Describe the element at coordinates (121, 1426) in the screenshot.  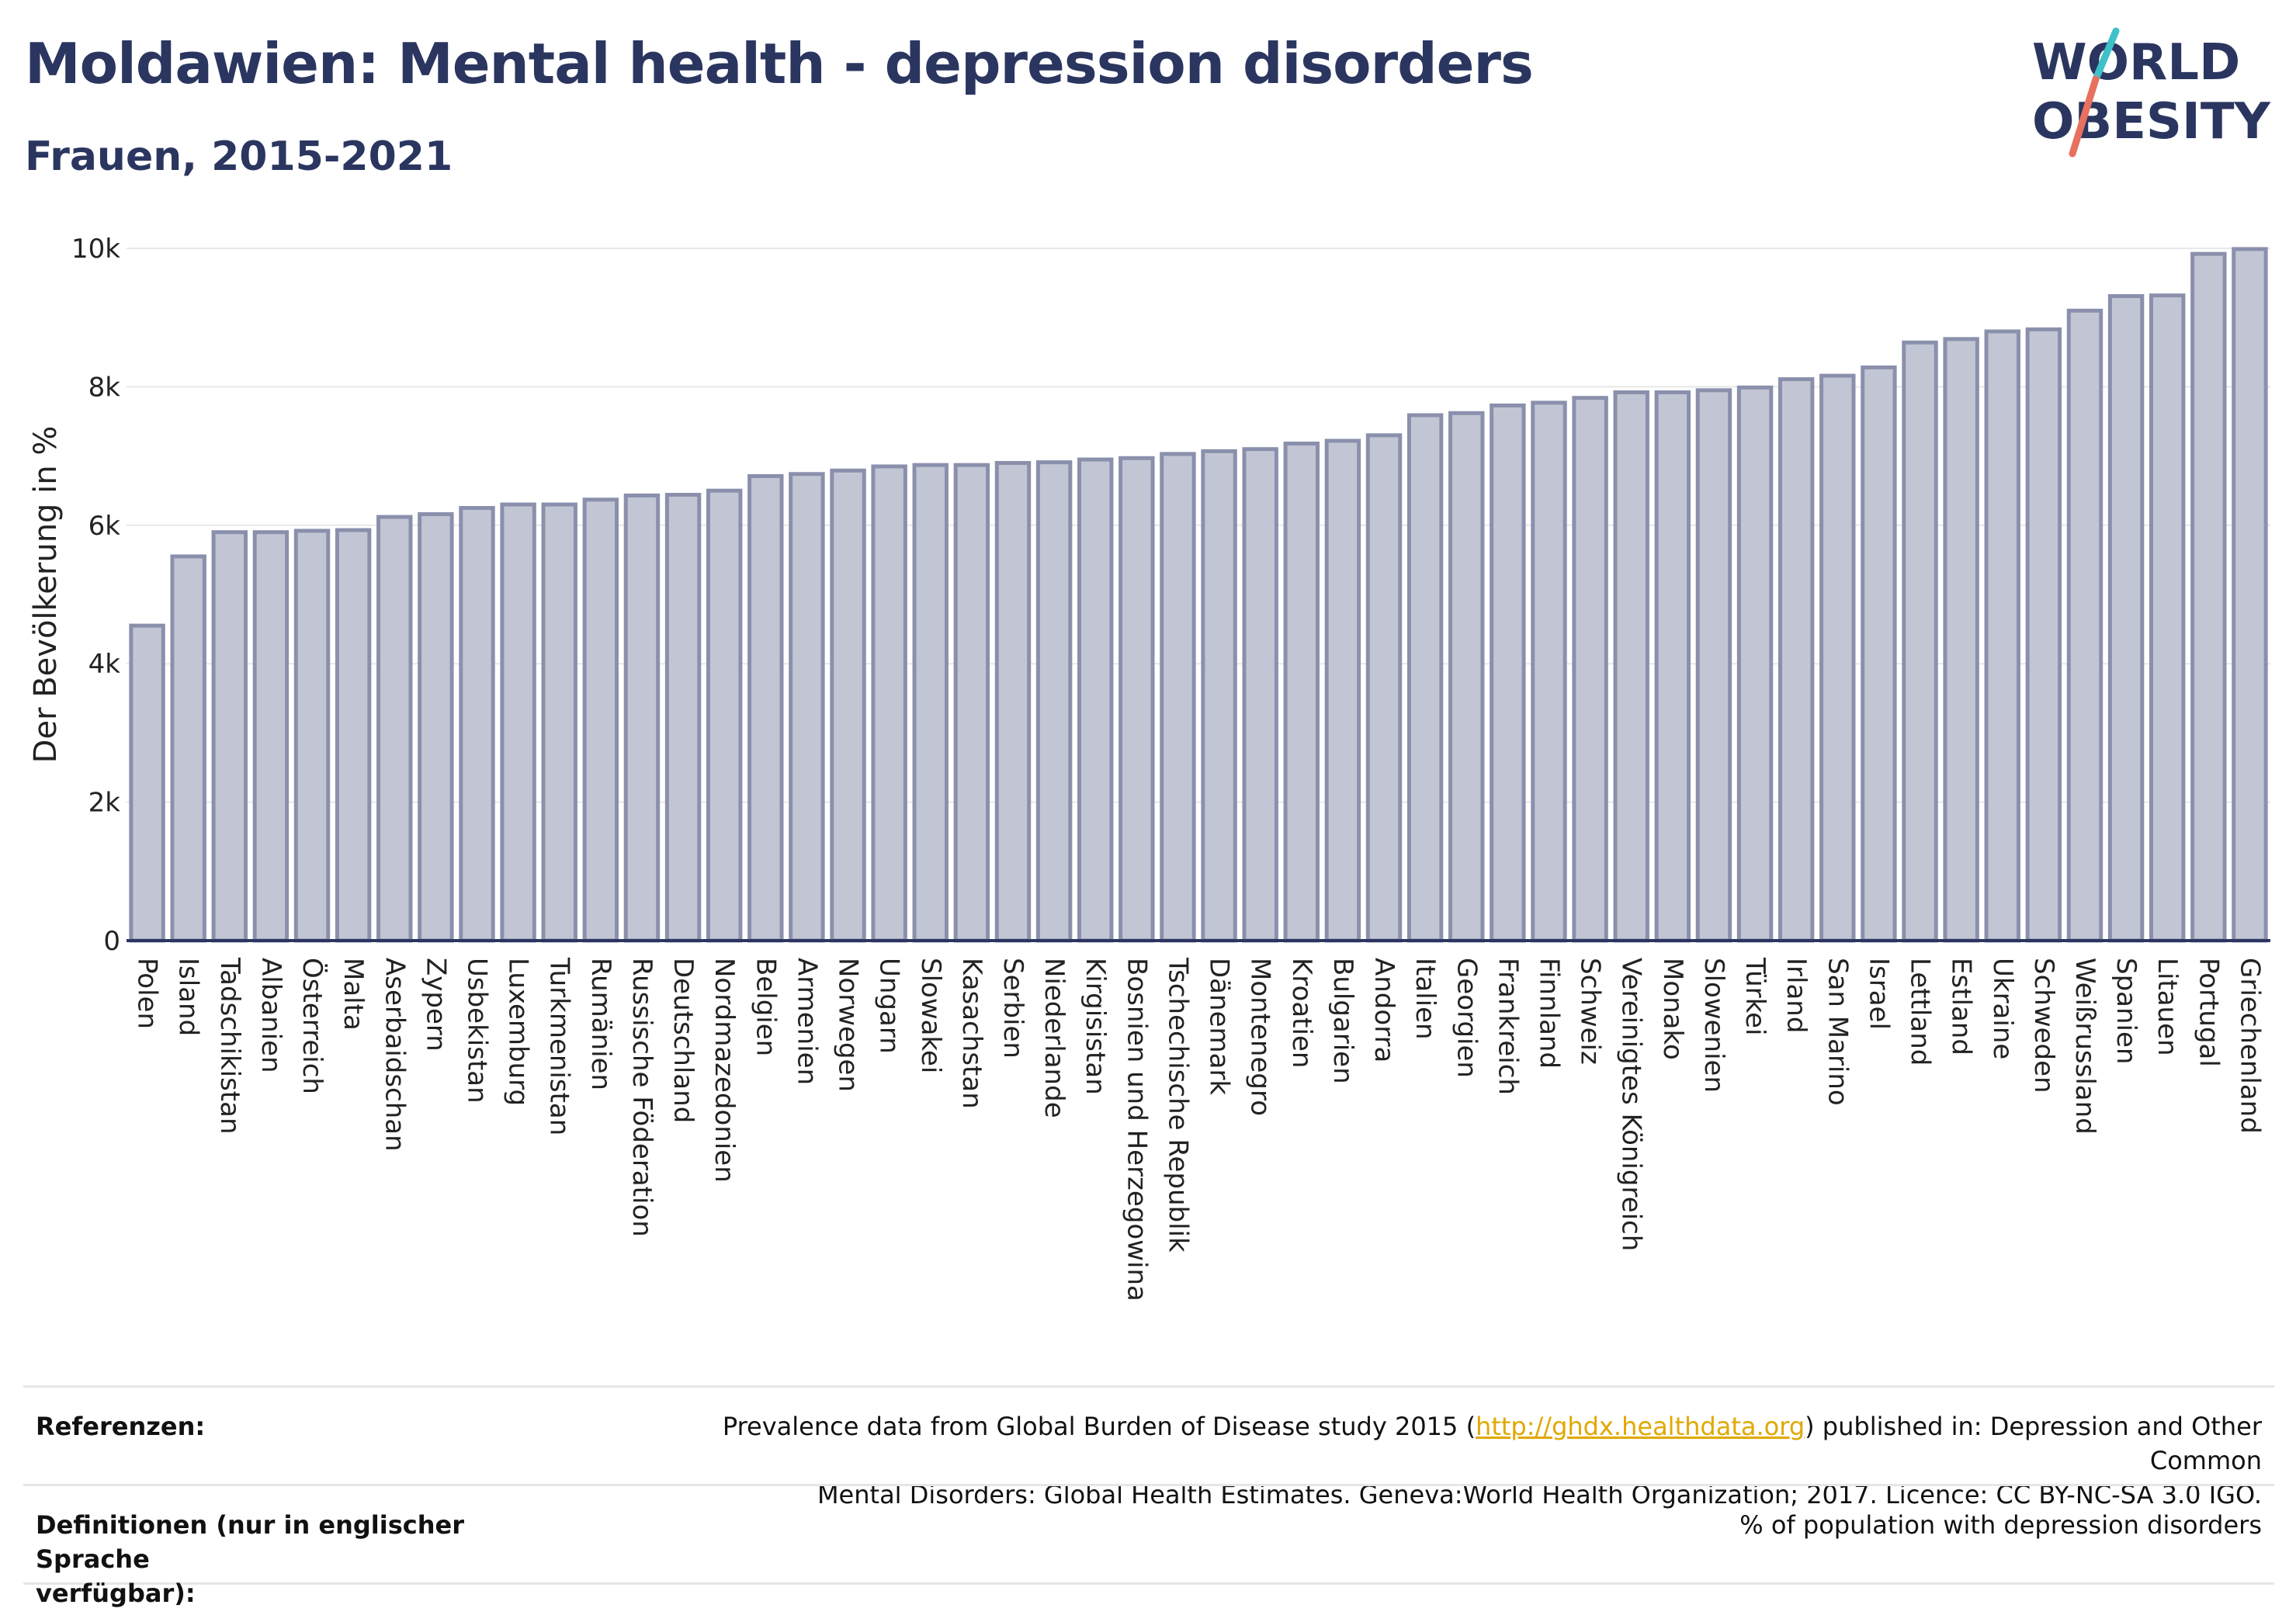
I see `references-label: Referenzen:` at that location.